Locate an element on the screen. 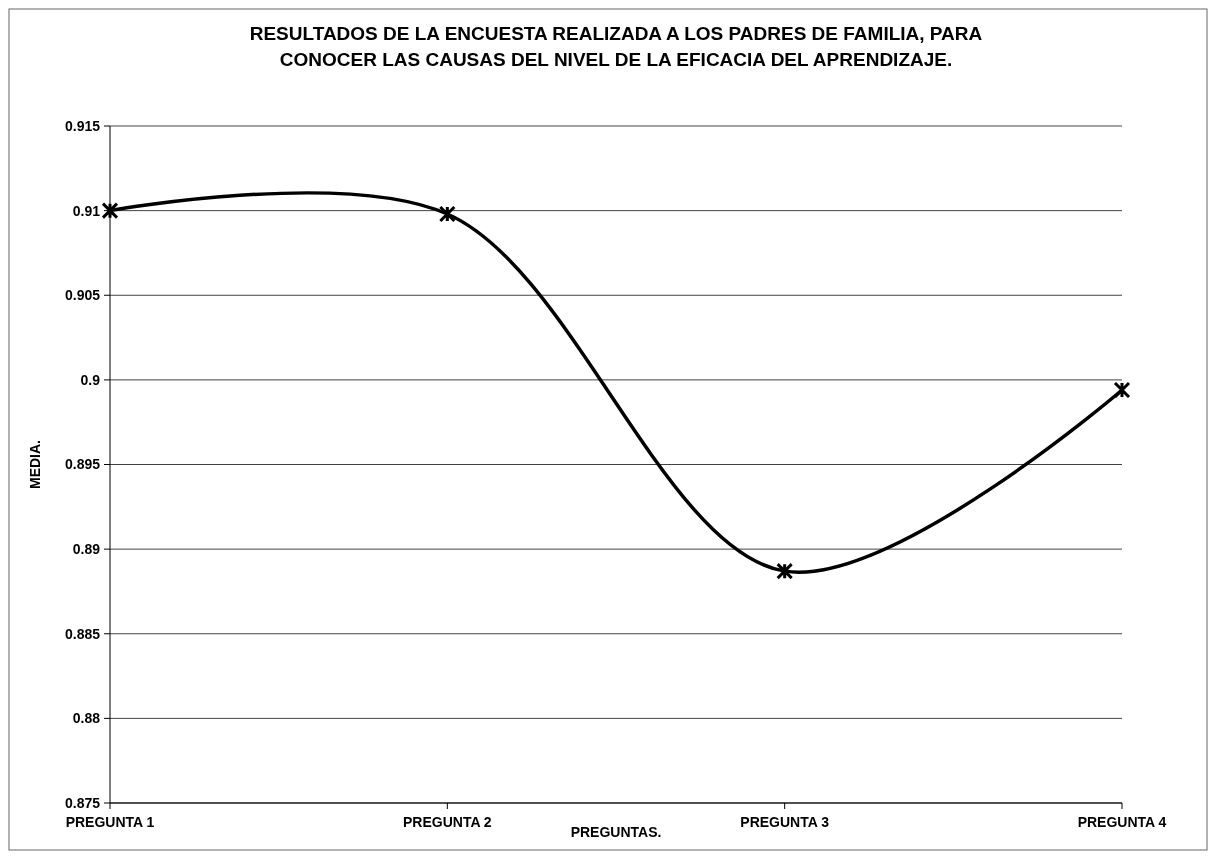  x-tick-label: PREGUNTA 2 is located at coordinates (447, 822).